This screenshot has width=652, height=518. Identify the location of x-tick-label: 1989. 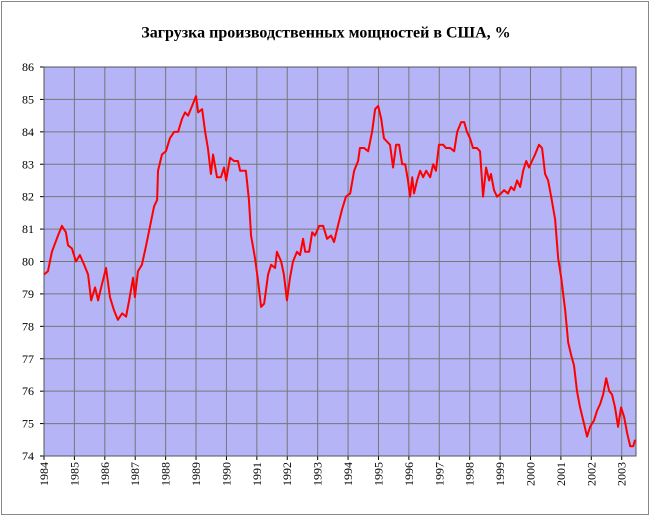
(196, 474).